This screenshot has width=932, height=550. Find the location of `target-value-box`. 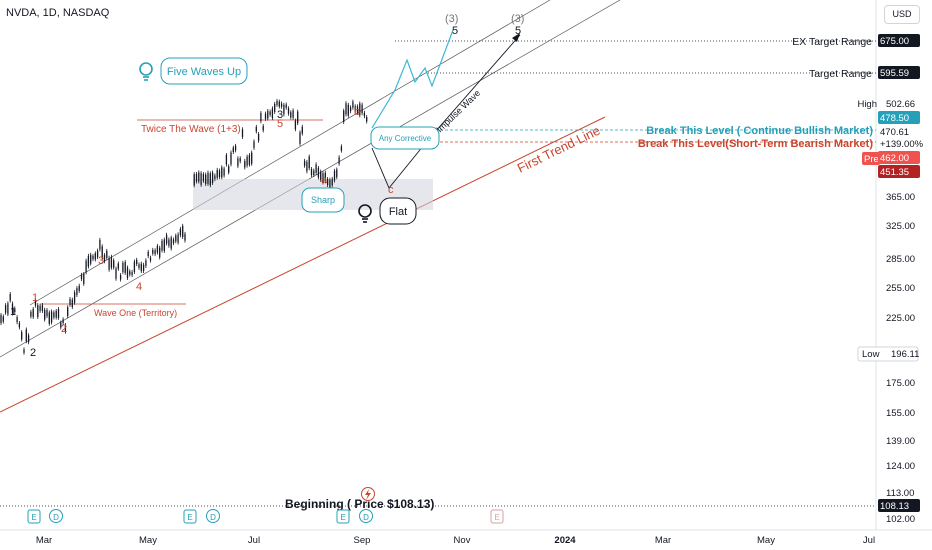

target-value-box is located at coordinates (899, 72).